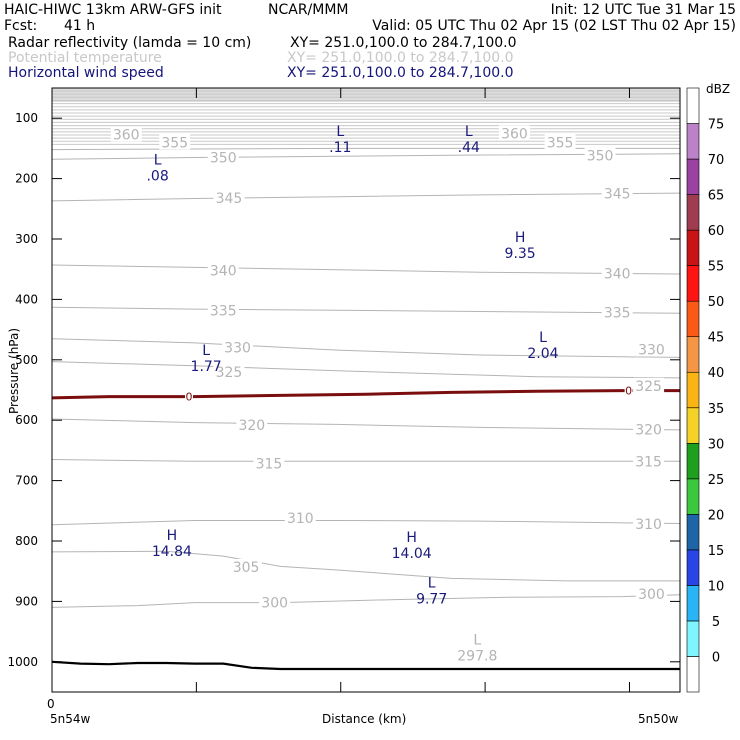 This screenshot has width=740, height=740. I want to click on x-end-label: 5n50w, so click(658, 719).